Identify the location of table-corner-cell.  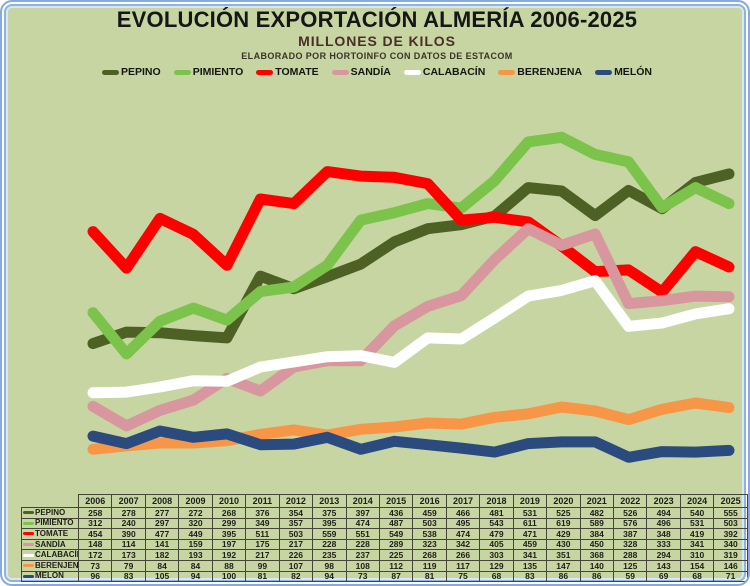
(50, 501).